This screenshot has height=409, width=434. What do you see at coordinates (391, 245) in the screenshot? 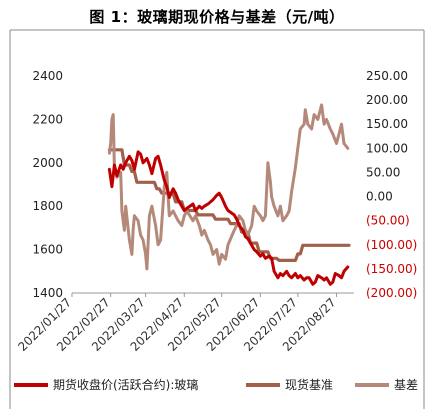
I see `right-axis-tick-label: (100.00)` at bounding box center [391, 245].